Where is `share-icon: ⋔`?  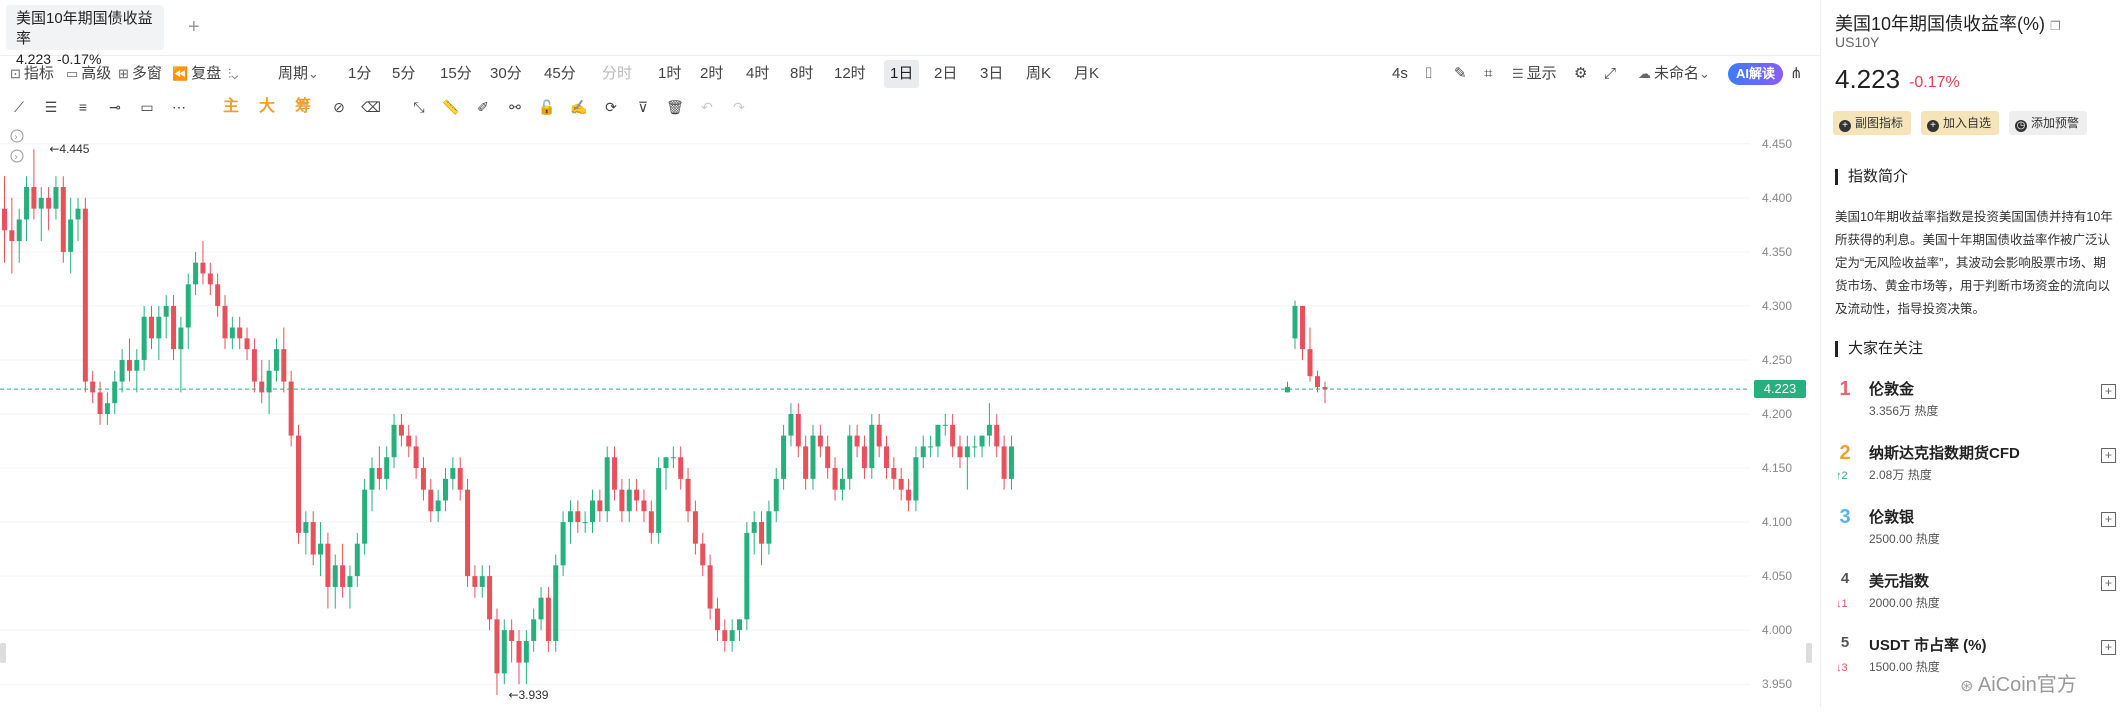
share-icon: ⋔ is located at coordinates (1796, 73).